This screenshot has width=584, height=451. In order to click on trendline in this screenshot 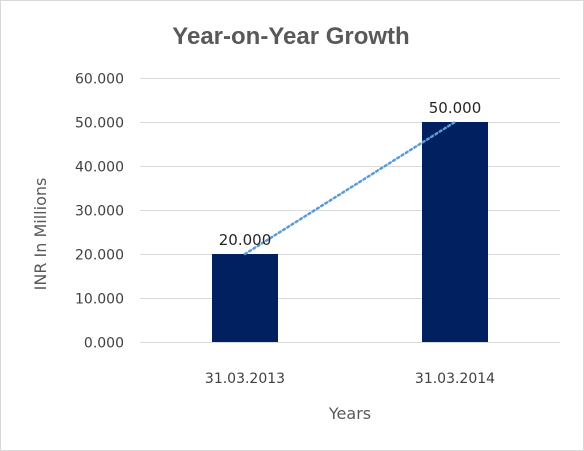, I will do `click(350, 188)`.